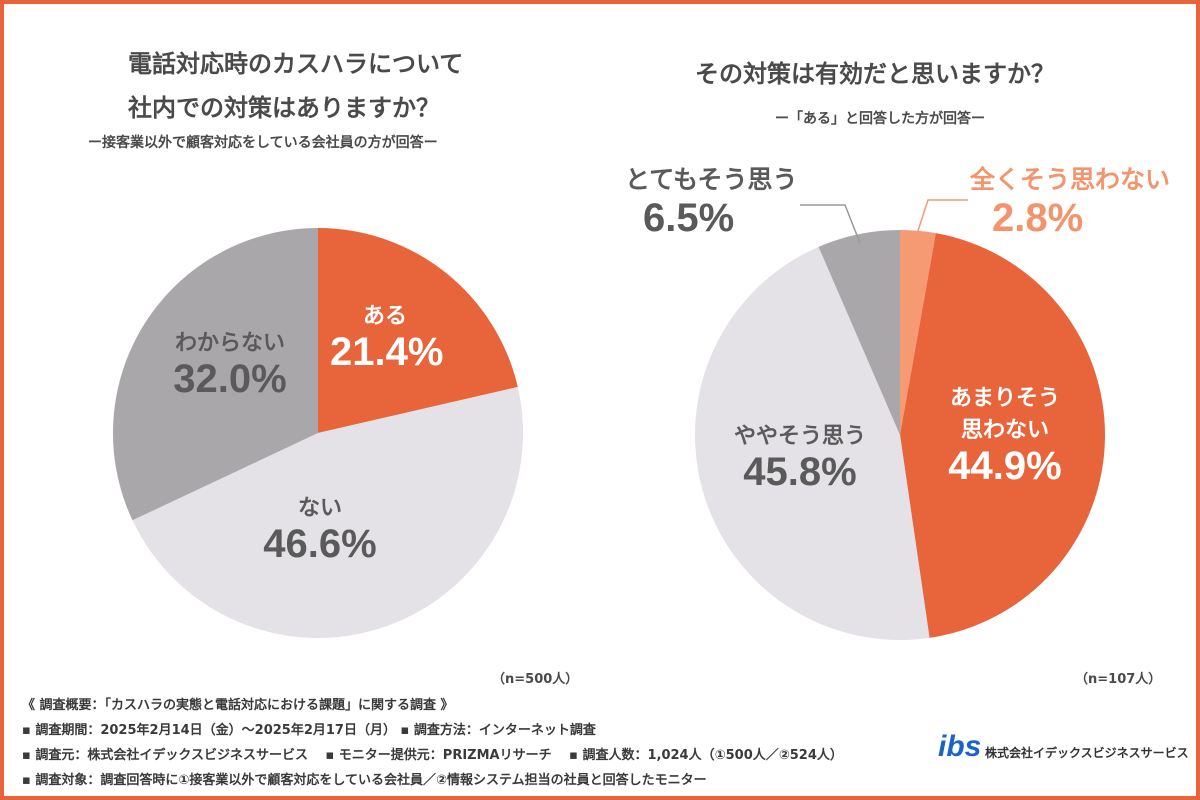  I want to click on slice-label-aru: ある 21.4%, so click(387, 339).